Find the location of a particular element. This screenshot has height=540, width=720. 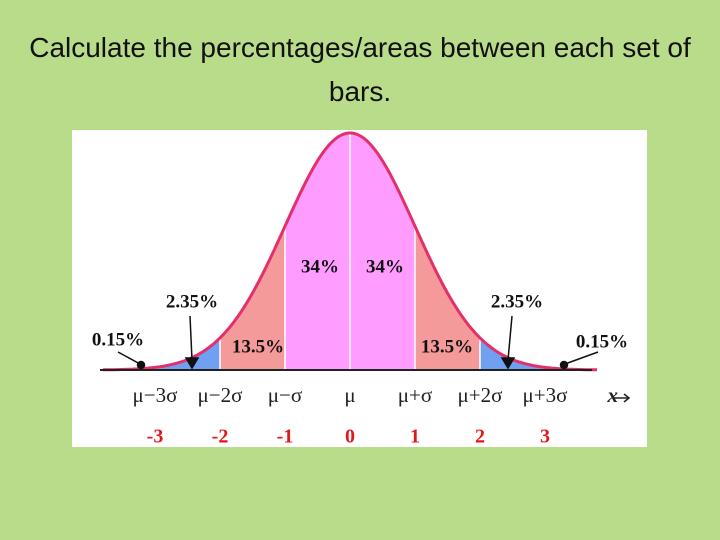

z-label: 1 is located at coordinates (415, 437).